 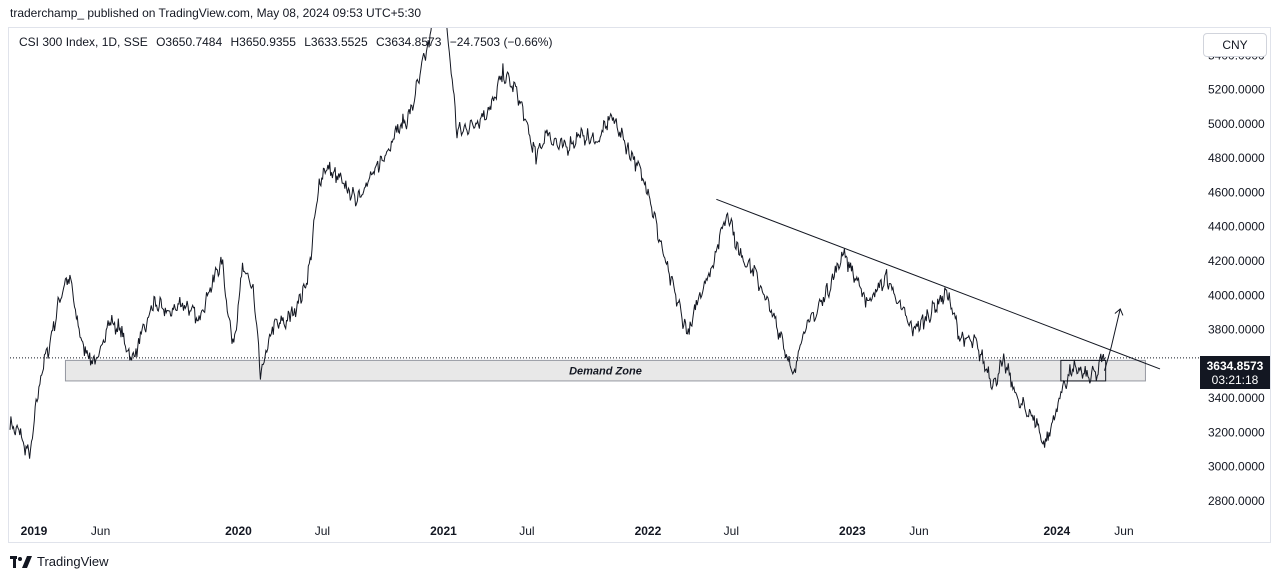 I want to click on x-tick-label: 2020, so click(x=238, y=531).